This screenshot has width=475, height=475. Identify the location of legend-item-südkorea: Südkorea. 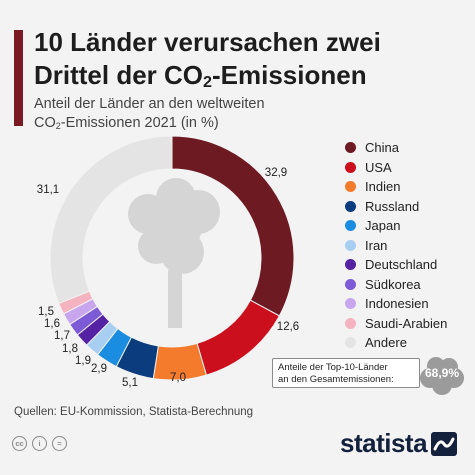
(410, 285).